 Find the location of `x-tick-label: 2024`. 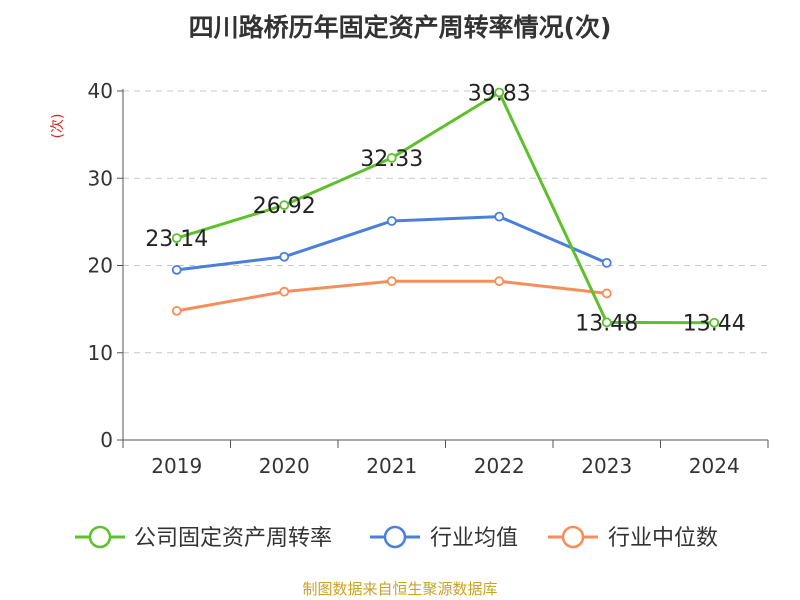

x-tick-label: 2024 is located at coordinates (714, 466).